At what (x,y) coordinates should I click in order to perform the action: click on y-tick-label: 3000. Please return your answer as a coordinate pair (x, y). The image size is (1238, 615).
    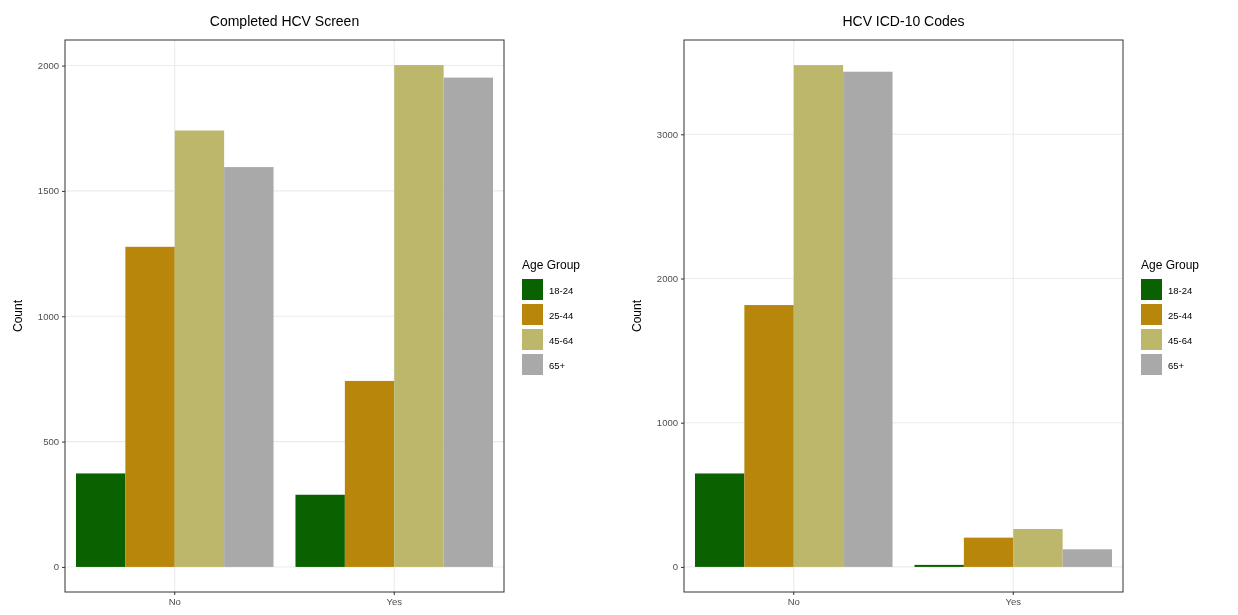
    Looking at the image, I should click on (667, 134).